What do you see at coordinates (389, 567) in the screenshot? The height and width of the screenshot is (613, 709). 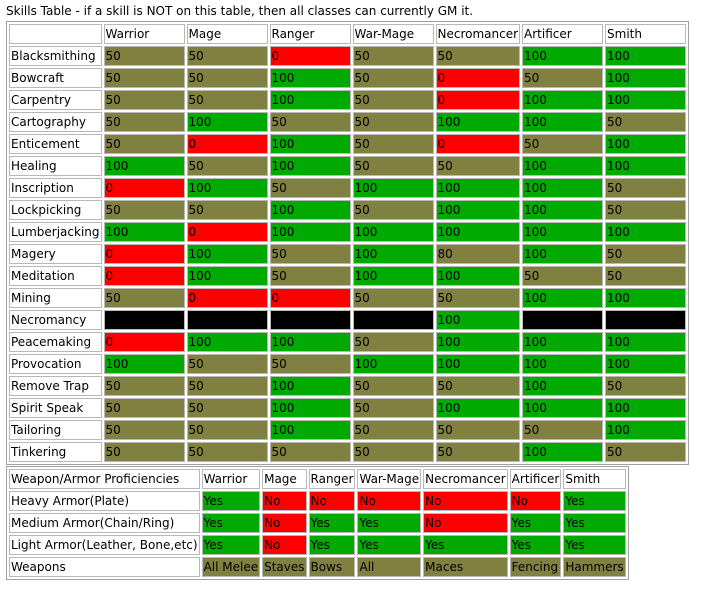 I see `prof-value-cell: All` at bounding box center [389, 567].